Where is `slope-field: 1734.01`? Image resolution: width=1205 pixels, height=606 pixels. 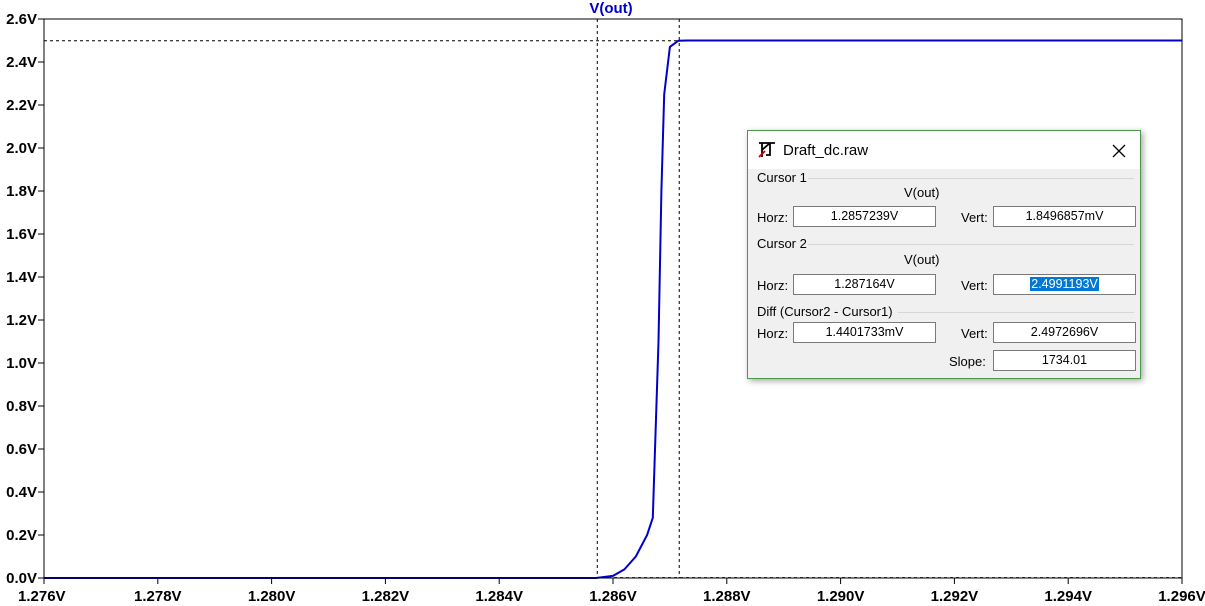
slope-field: 1734.01 is located at coordinates (1064, 360).